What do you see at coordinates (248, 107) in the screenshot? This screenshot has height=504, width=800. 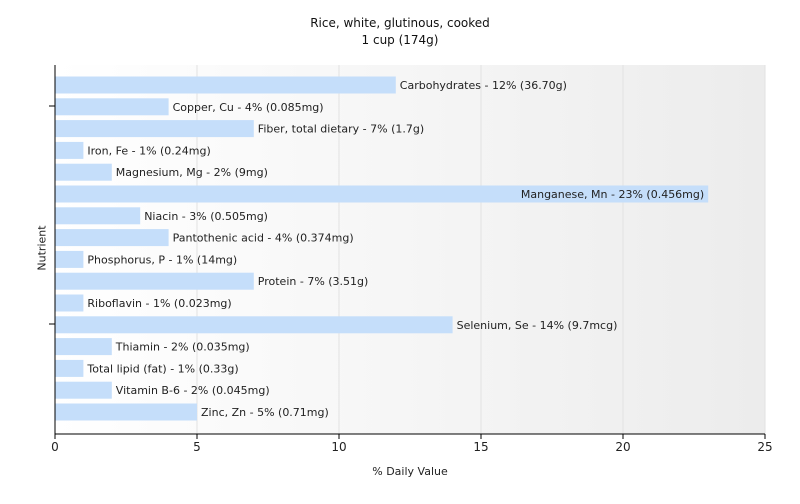 I see `data-label: Copper, Cu - 4% (0.085mg)` at bounding box center [248, 107].